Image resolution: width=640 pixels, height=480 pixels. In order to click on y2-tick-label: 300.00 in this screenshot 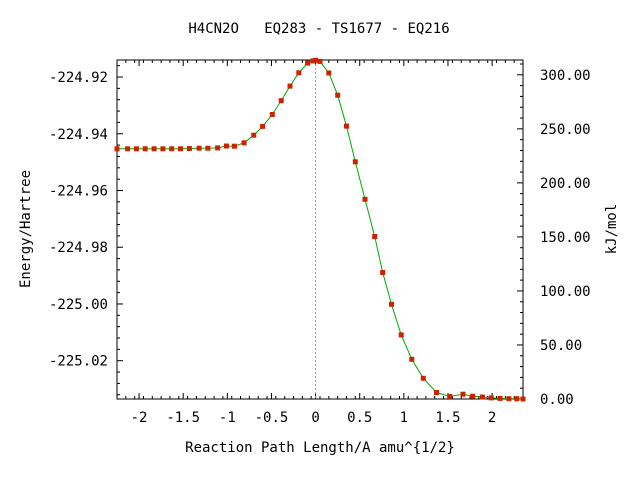, I will do `click(565, 76)`.